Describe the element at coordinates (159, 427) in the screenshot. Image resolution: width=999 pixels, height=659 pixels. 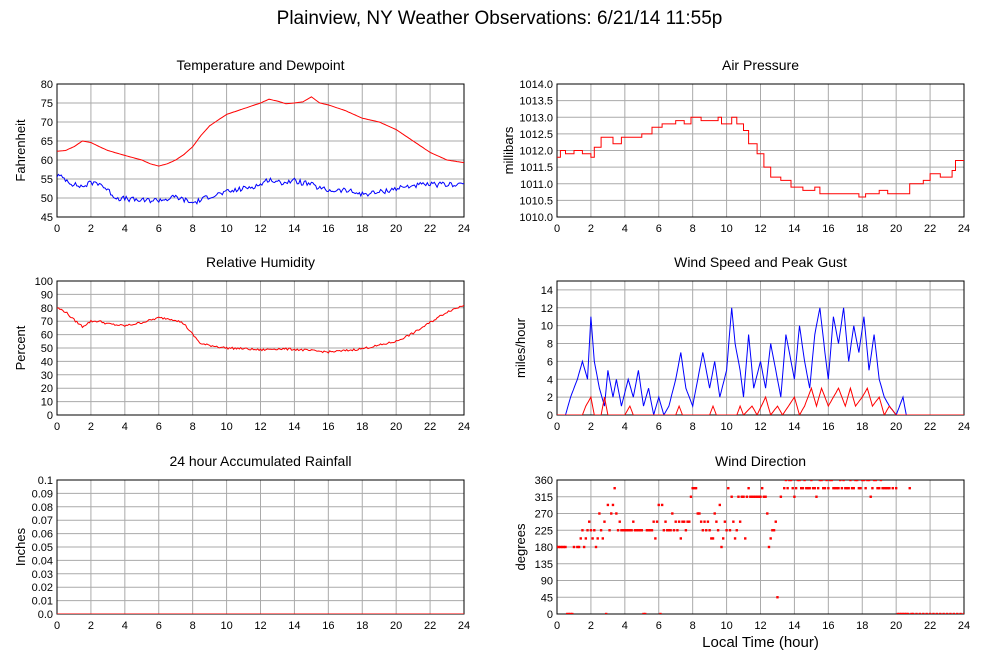
I see `x-tick-label: 6` at that location.